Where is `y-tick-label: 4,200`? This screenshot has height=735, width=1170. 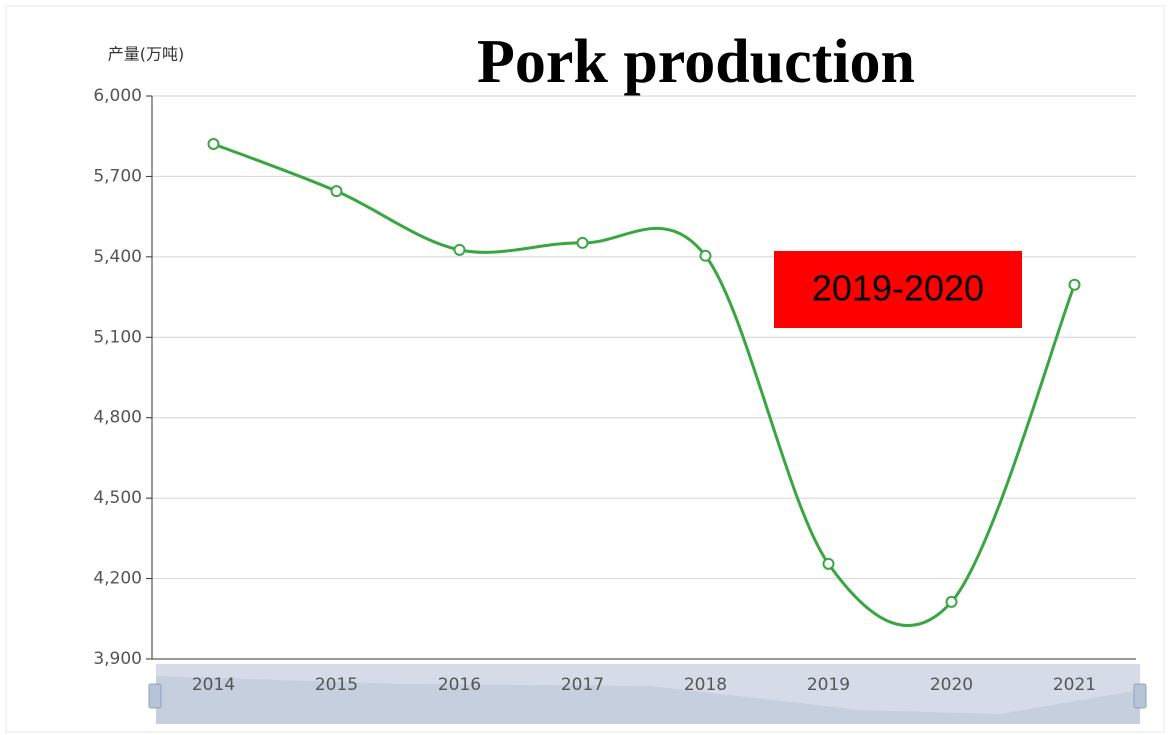 y-tick-label: 4,200 is located at coordinates (117, 579).